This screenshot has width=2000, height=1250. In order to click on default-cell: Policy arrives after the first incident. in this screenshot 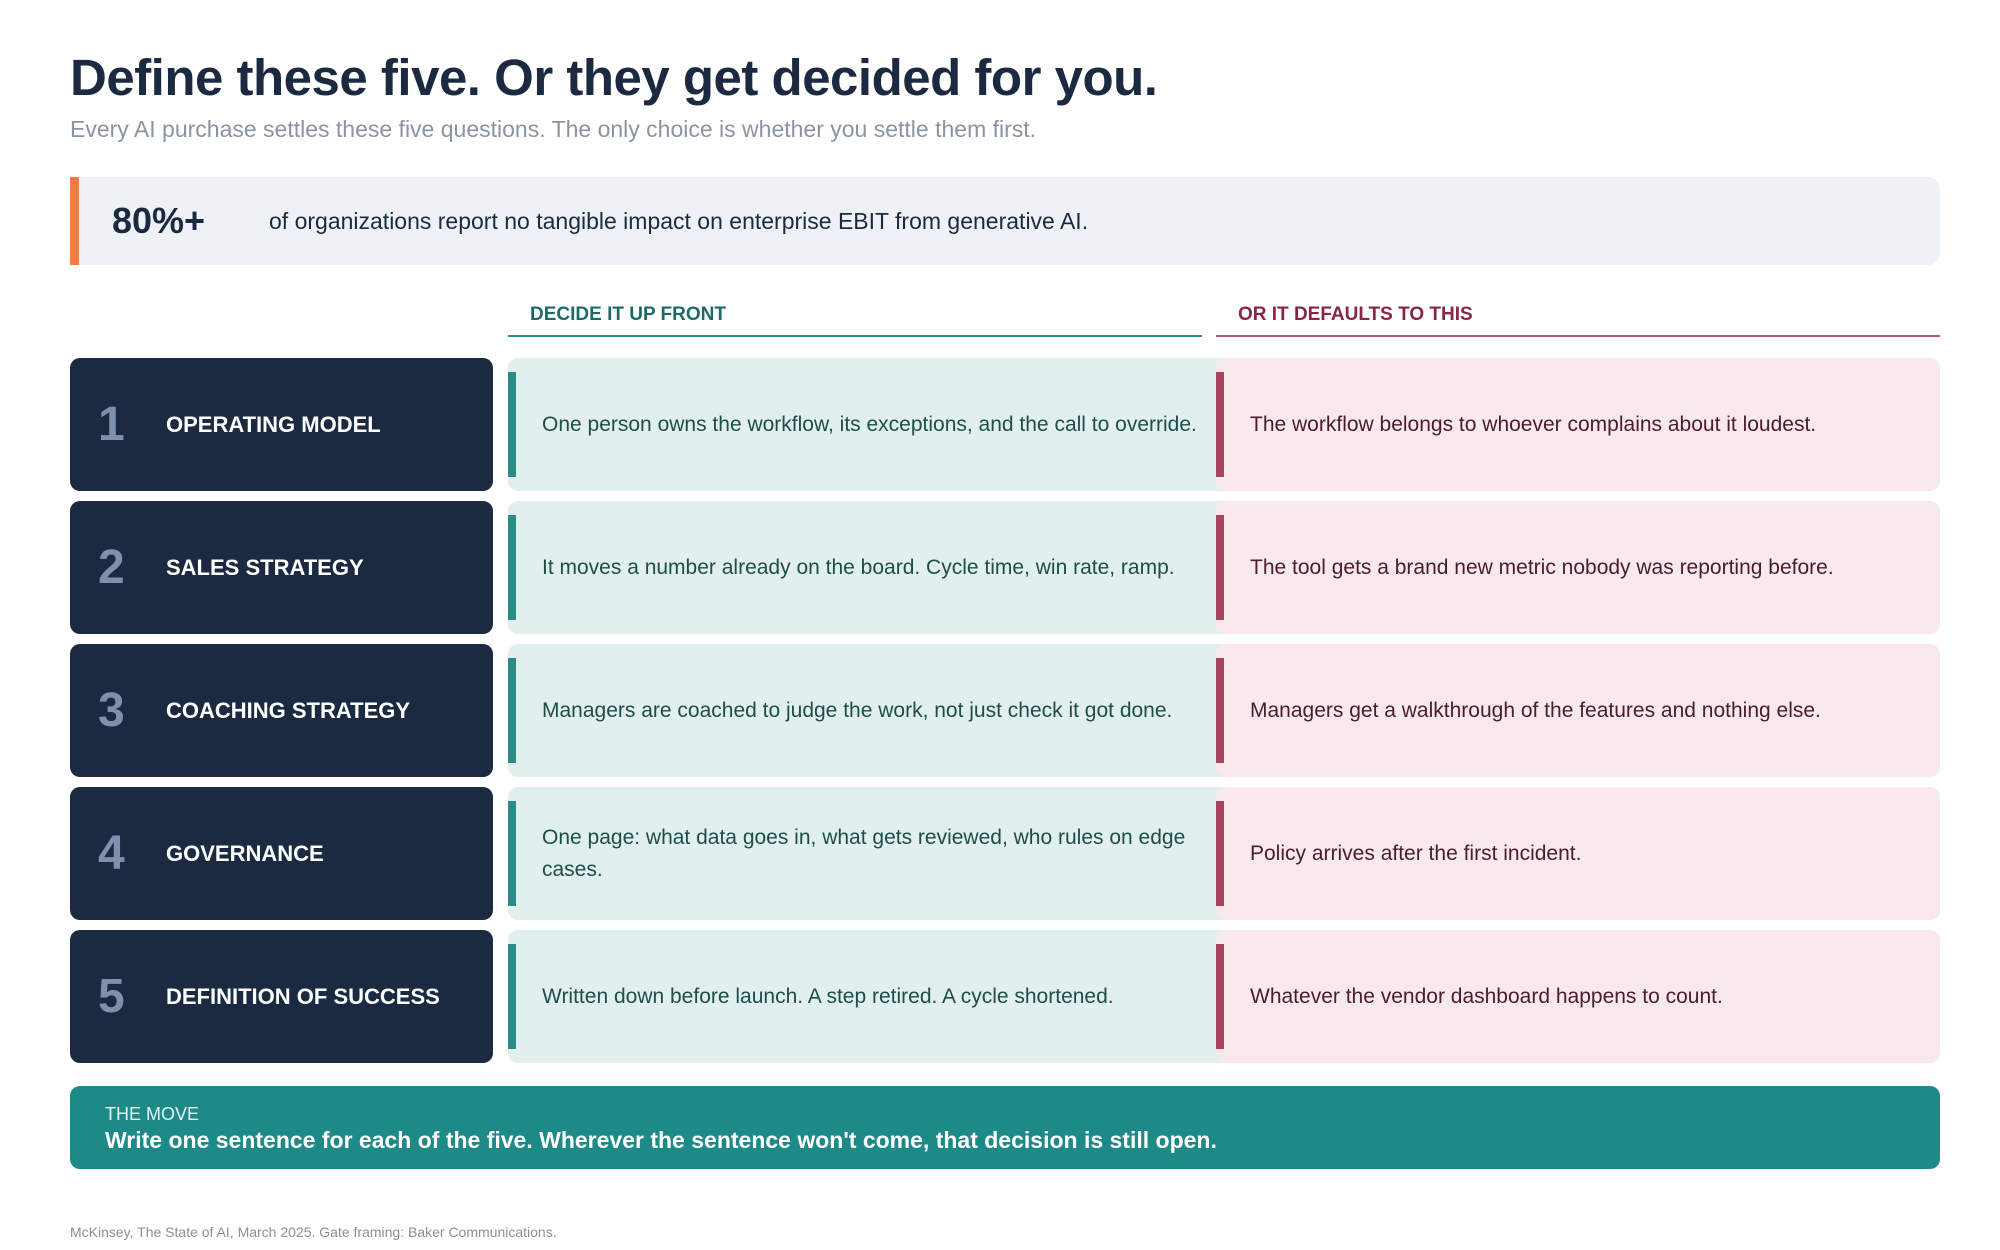, I will do `click(1578, 853)`.